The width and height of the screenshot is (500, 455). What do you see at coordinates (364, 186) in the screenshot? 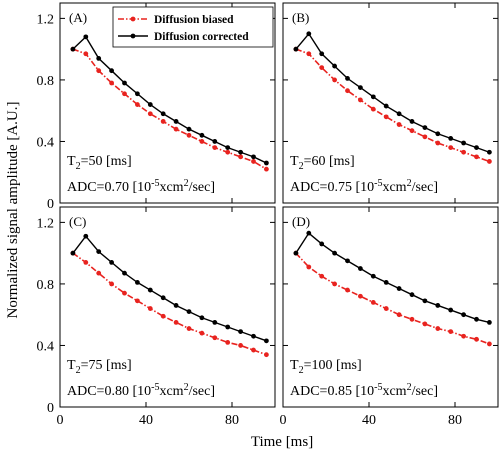
I see `adc-annotation: ADC=0.75 [10-5xcm2/sec]` at bounding box center [364, 186].